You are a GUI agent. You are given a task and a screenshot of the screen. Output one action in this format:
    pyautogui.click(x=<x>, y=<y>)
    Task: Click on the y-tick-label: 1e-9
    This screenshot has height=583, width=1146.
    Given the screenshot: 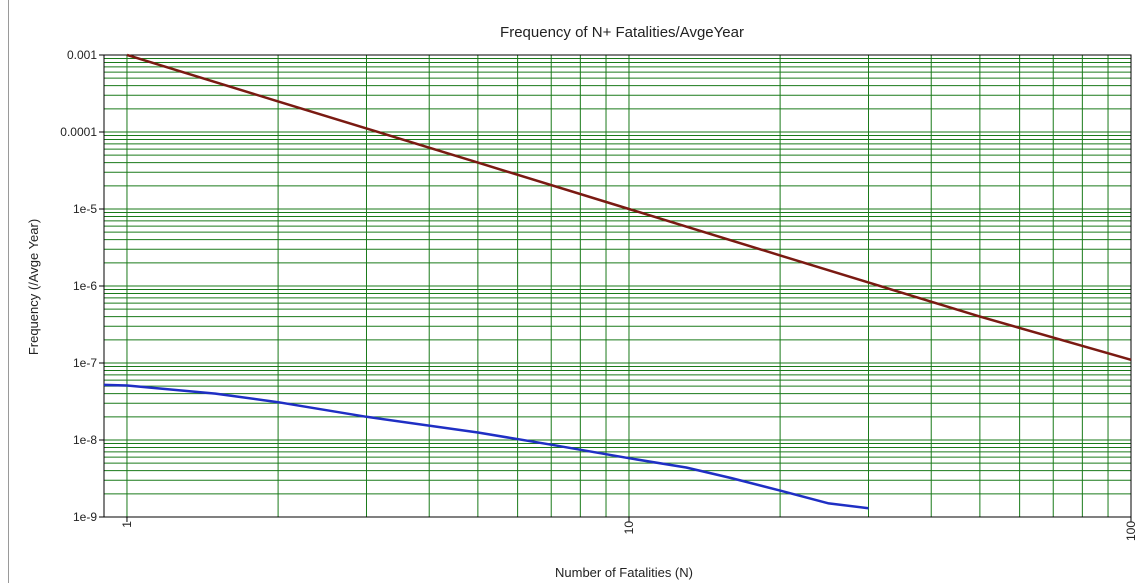 What is the action you would take?
    pyautogui.click(x=85, y=517)
    